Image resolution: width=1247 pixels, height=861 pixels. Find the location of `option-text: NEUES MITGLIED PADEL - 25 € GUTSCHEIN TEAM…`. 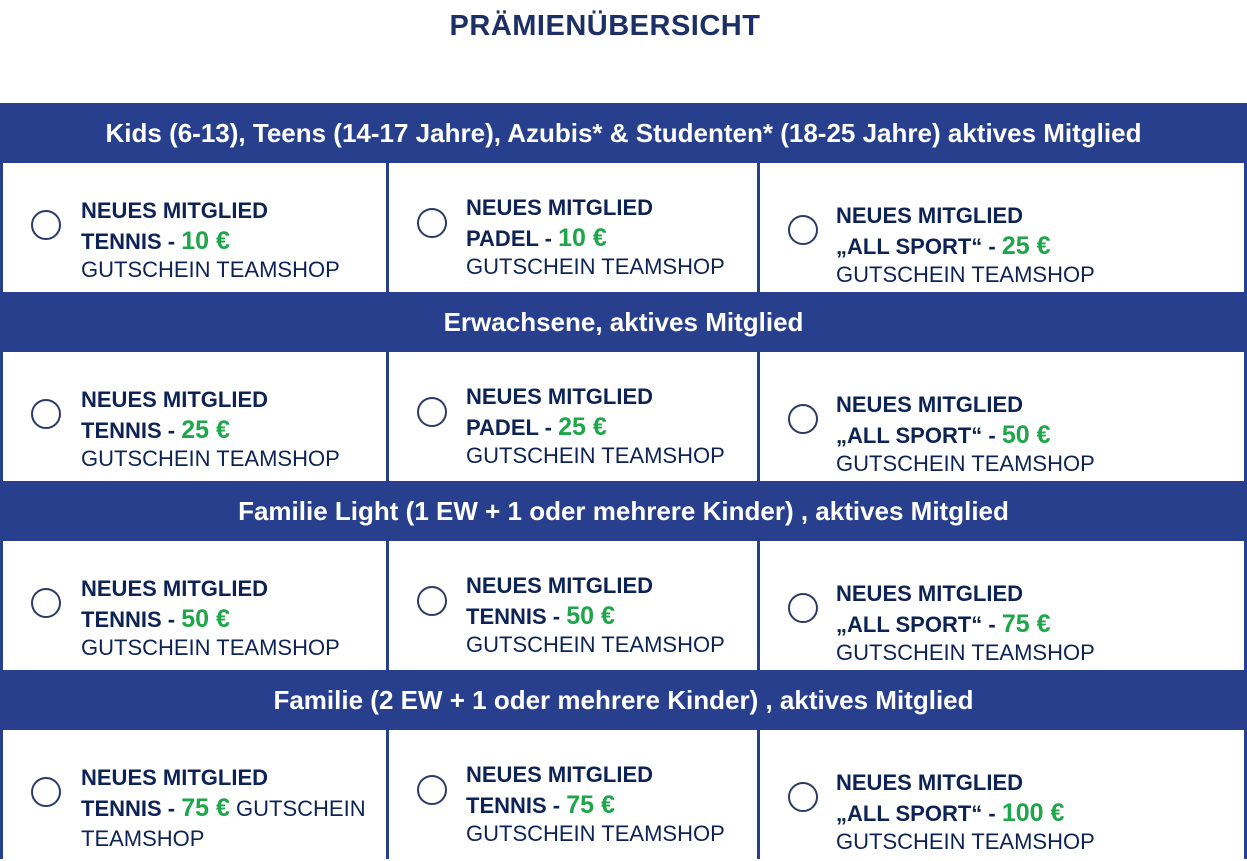

option-text: NEUES MITGLIED PADEL - 25 € GUTSCHEIN TEAM… is located at coordinates (595, 425).